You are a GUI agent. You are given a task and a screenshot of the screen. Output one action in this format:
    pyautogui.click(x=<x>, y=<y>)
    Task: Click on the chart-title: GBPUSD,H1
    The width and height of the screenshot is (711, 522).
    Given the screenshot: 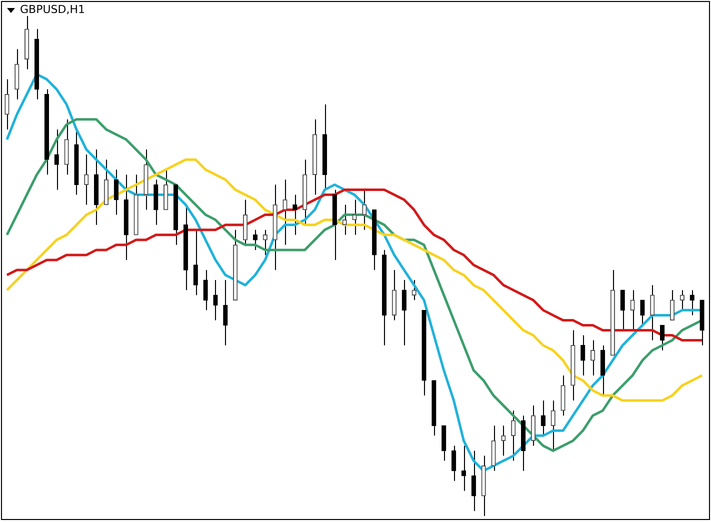 What is the action you would take?
    pyautogui.click(x=52, y=9)
    